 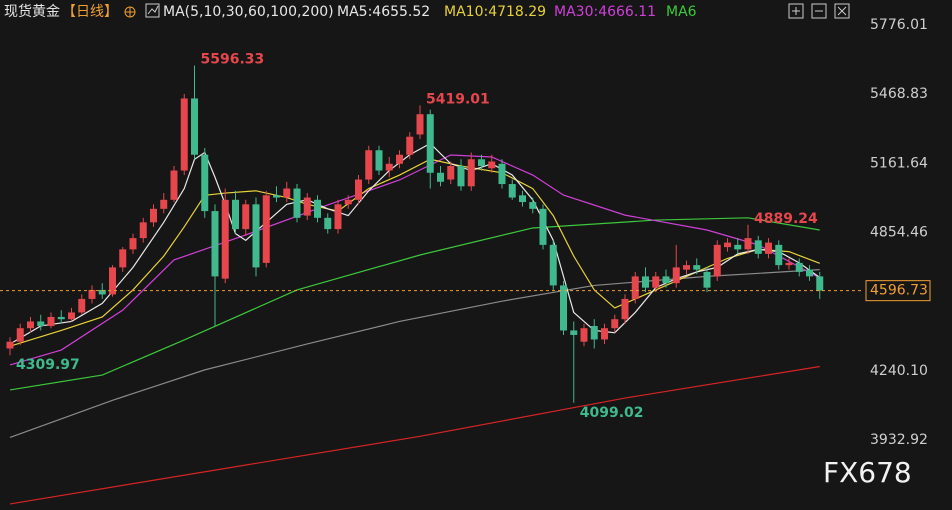 I want to click on indicator: MA(5,10,30,60,100,200), so click(x=248, y=12).